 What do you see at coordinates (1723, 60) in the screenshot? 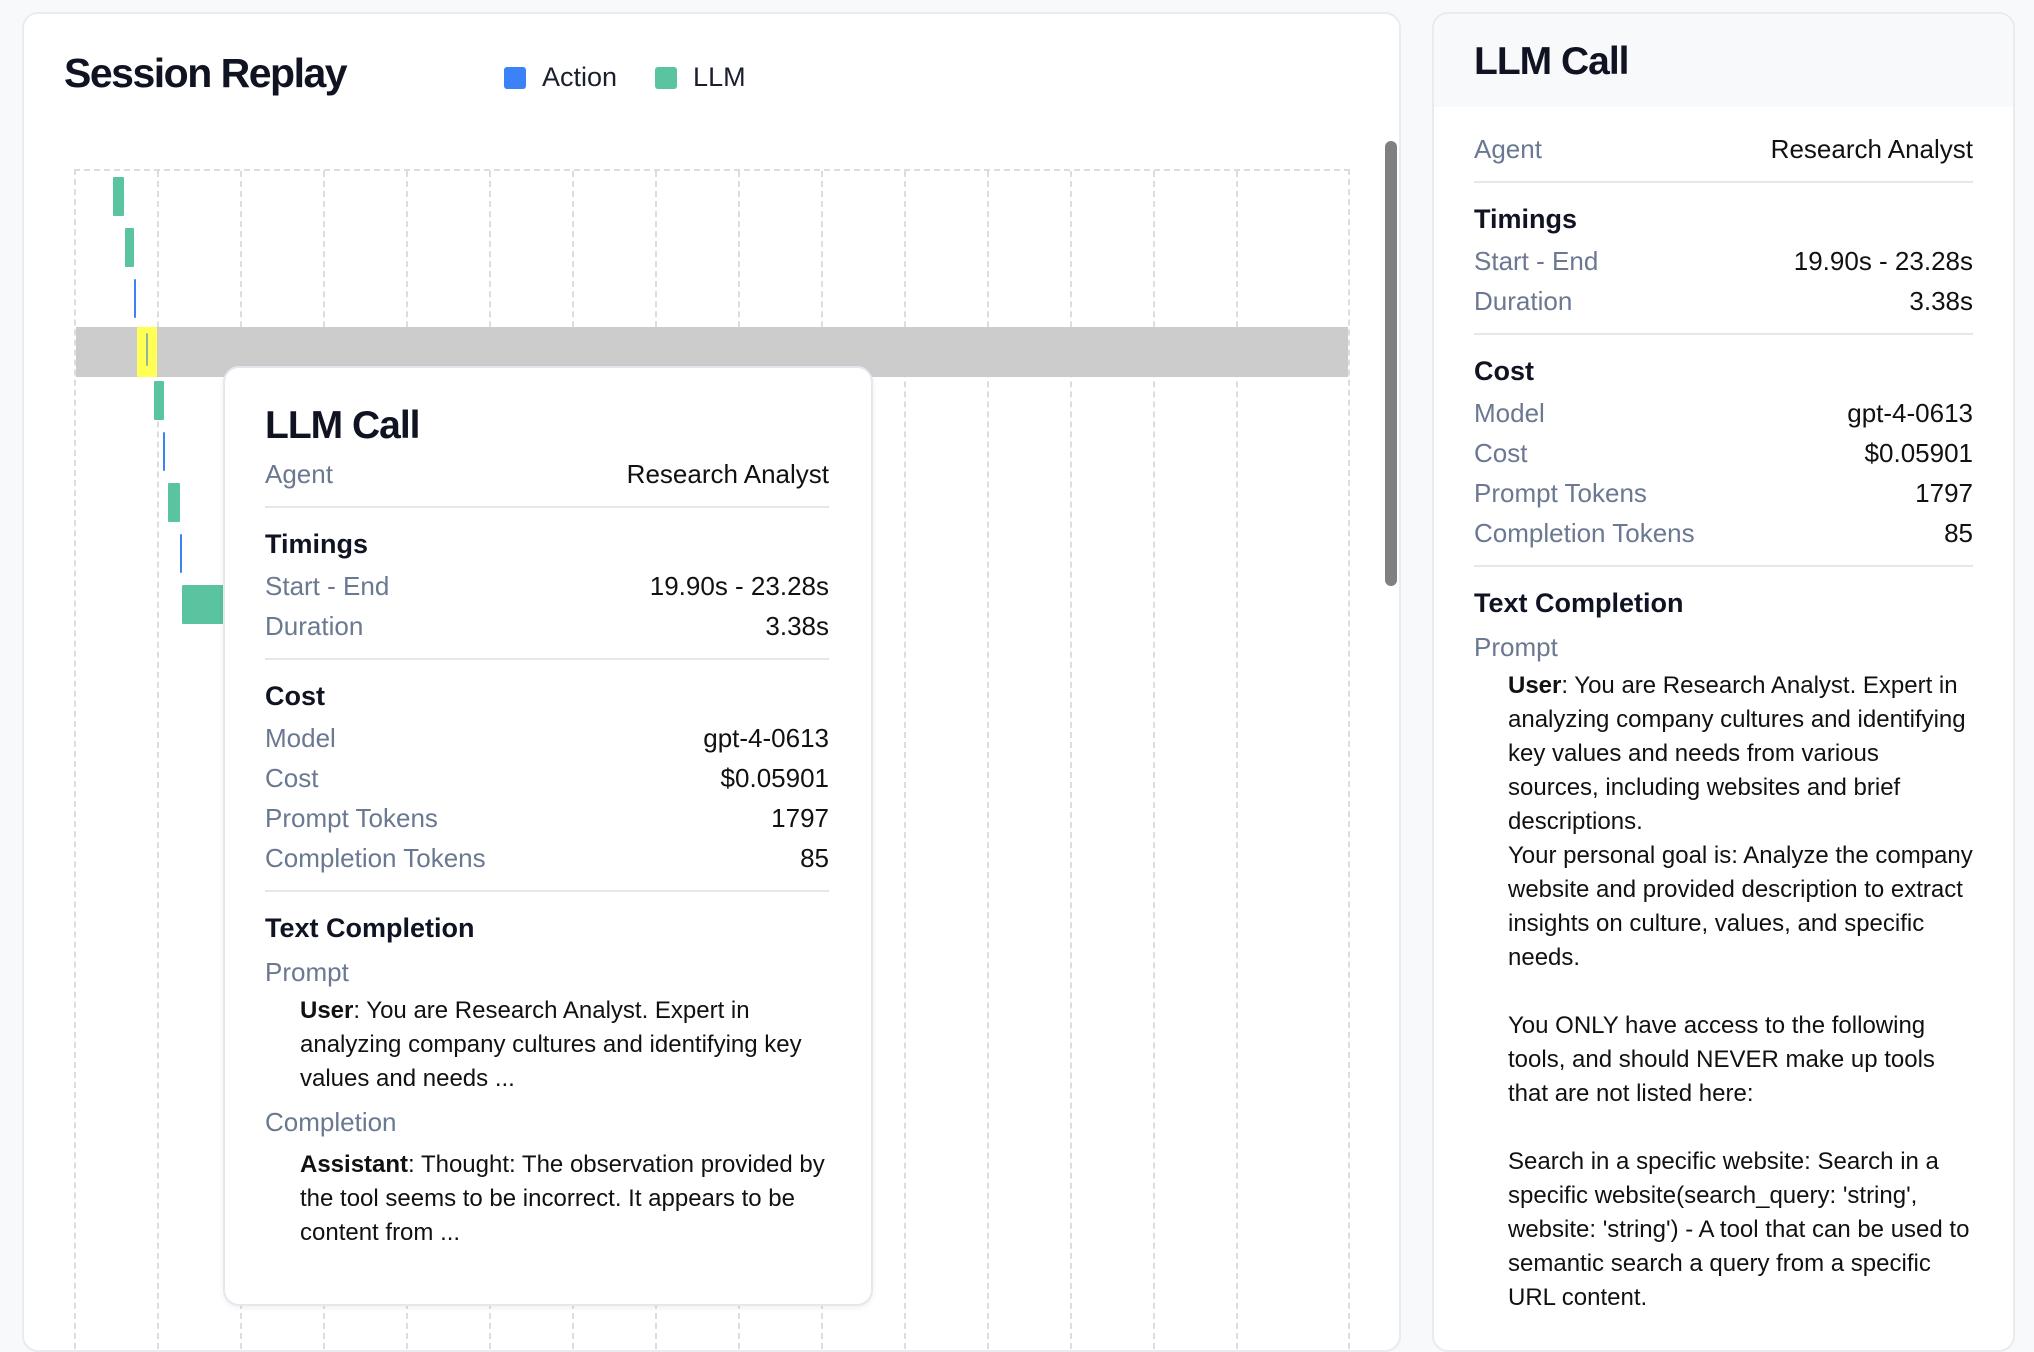
I see `detail-header: LLM Call` at bounding box center [1723, 60].